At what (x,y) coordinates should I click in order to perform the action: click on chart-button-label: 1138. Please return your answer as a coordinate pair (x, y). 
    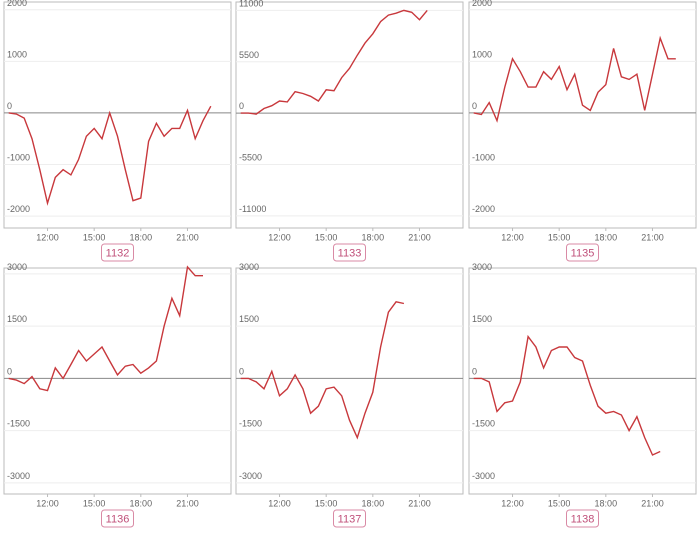
    Looking at the image, I should click on (583, 520).